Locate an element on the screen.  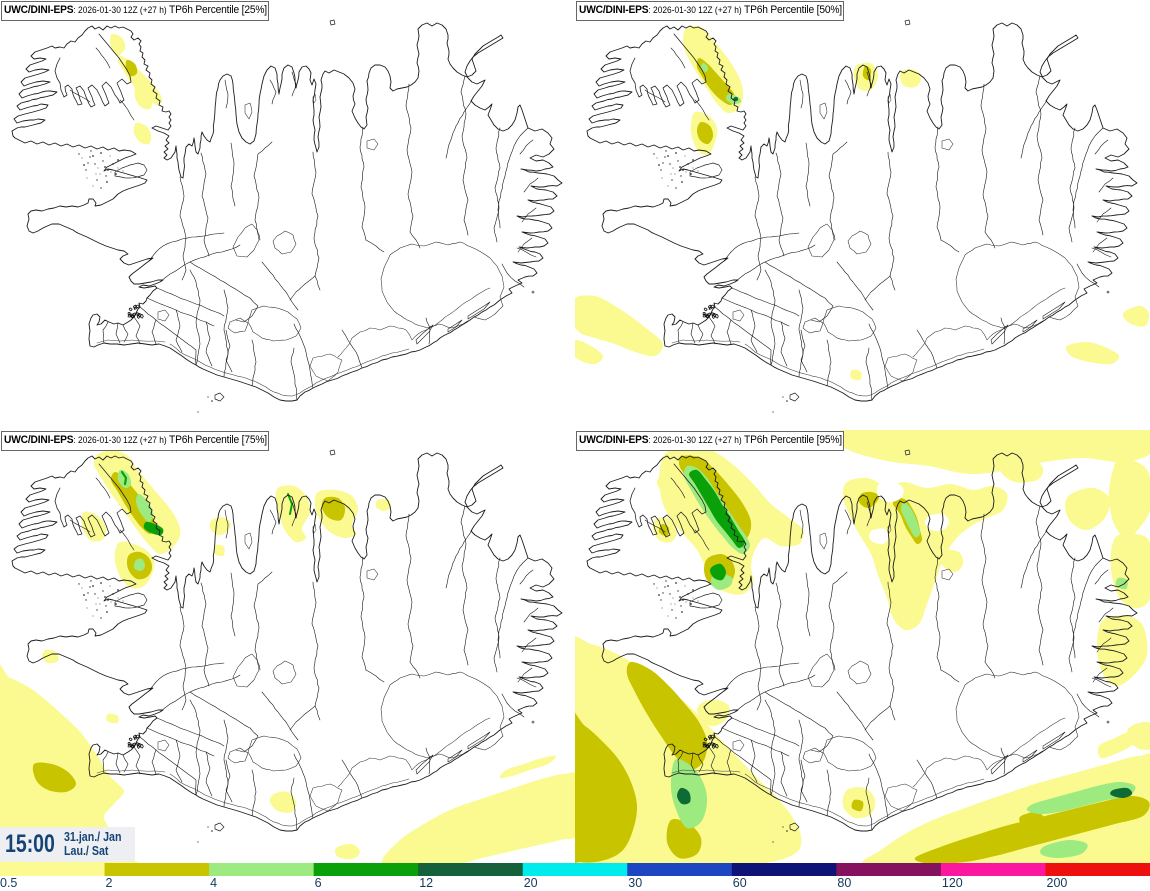
svg-text: 12 is located at coordinates (426, 883).